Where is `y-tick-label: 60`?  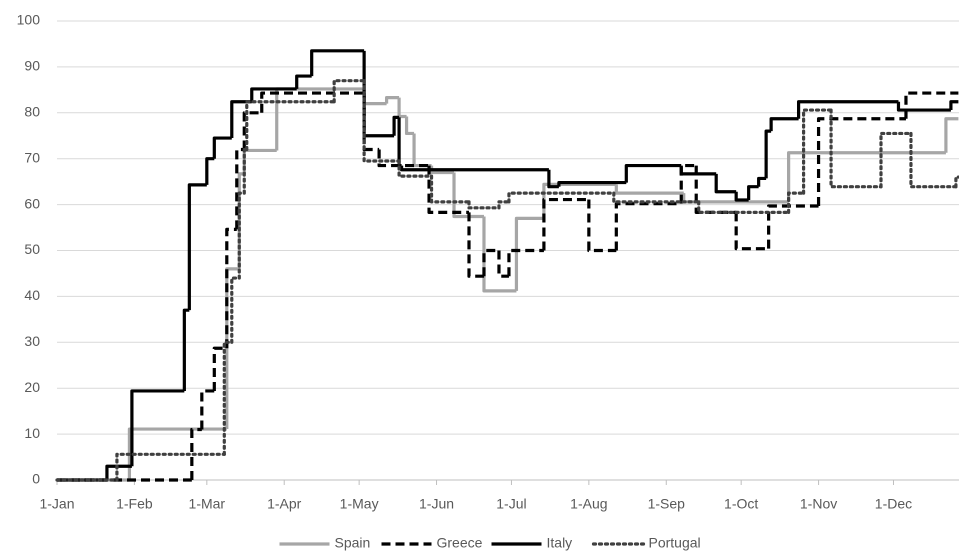
y-tick-label: 60 is located at coordinates (32, 203).